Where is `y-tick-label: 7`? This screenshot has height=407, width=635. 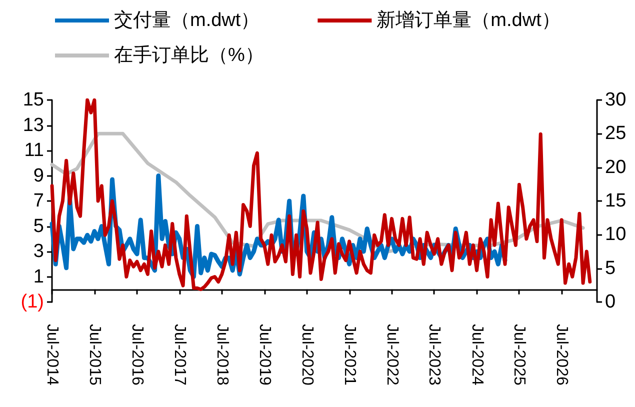
y-tick-label: 7 is located at coordinates (38, 201).